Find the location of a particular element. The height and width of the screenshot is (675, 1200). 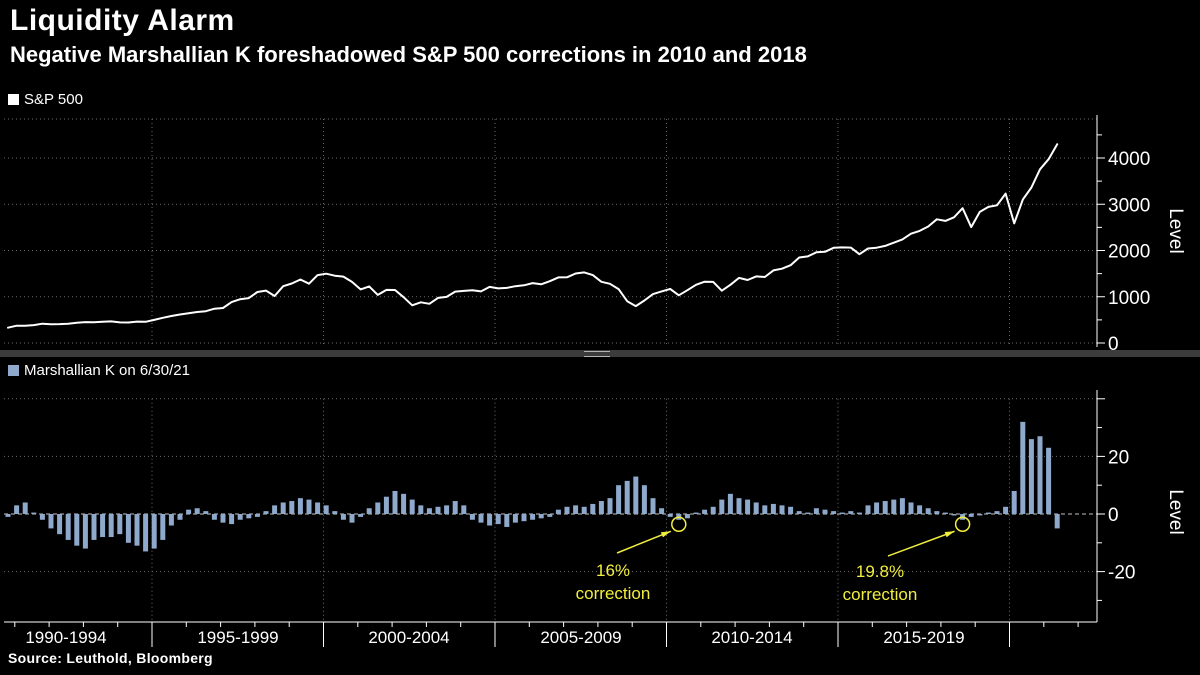

svg-text: 1990-1994 is located at coordinates (65, 637).